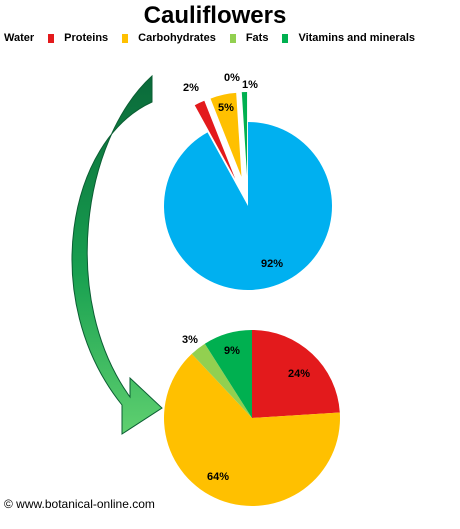 The height and width of the screenshot is (529, 460). I want to click on legend-label-proteins: Proteins, so click(86, 38).